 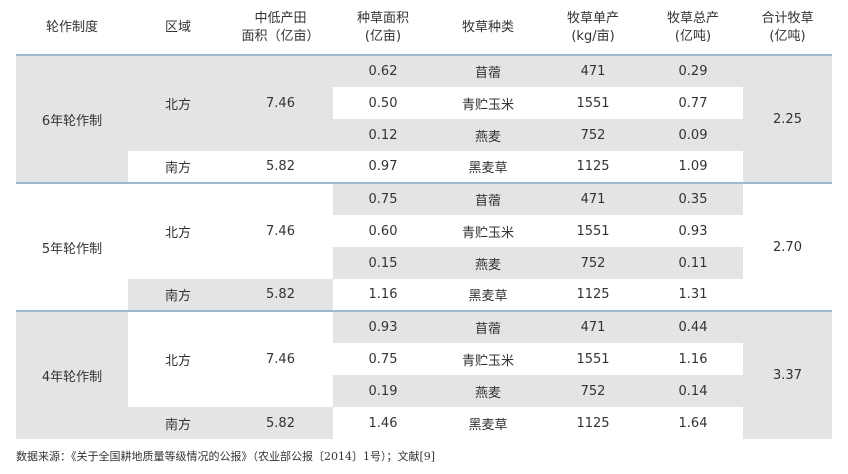 What do you see at coordinates (693, 231) in the screenshot?
I see `forage-output-cell: 0.93` at bounding box center [693, 231].